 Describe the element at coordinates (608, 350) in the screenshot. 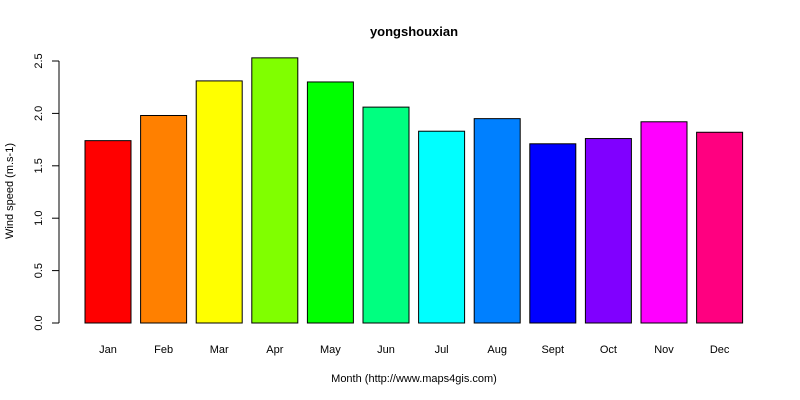

I see `x-tick-label: Oct` at that location.